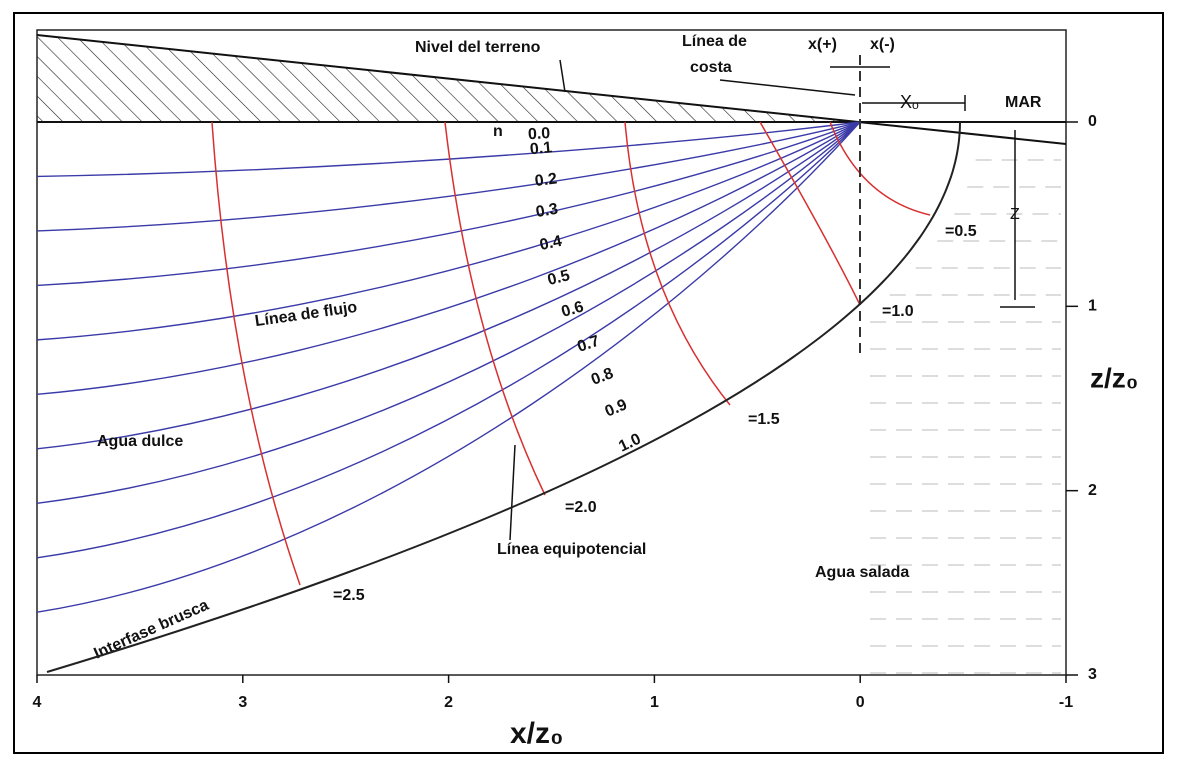 The height and width of the screenshot is (761, 1178). I want to click on flow-value: 0.4, so click(550, 243).